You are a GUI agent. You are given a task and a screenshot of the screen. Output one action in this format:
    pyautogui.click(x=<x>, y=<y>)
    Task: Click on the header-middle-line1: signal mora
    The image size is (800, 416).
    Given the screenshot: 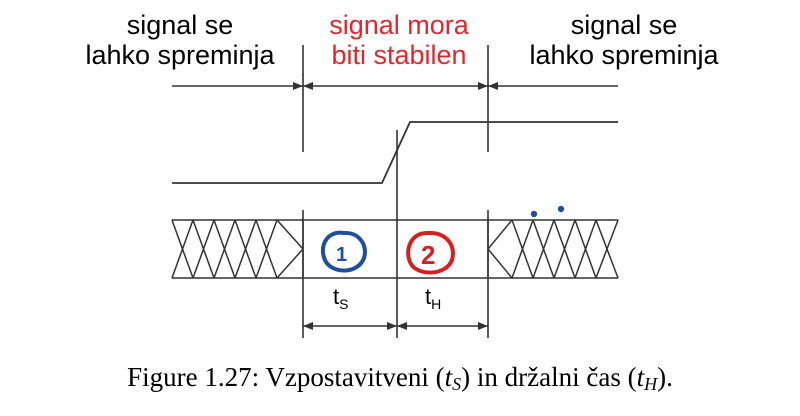 What is the action you would take?
    pyautogui.click(x=399, y=25)
    